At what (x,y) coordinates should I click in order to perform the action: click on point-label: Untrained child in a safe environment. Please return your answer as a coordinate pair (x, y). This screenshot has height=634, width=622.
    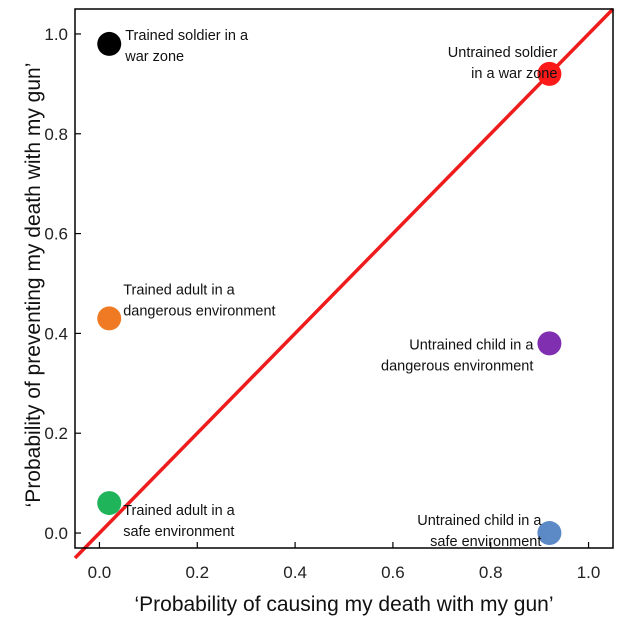
    Looking at the image, I should click on (479, 531).